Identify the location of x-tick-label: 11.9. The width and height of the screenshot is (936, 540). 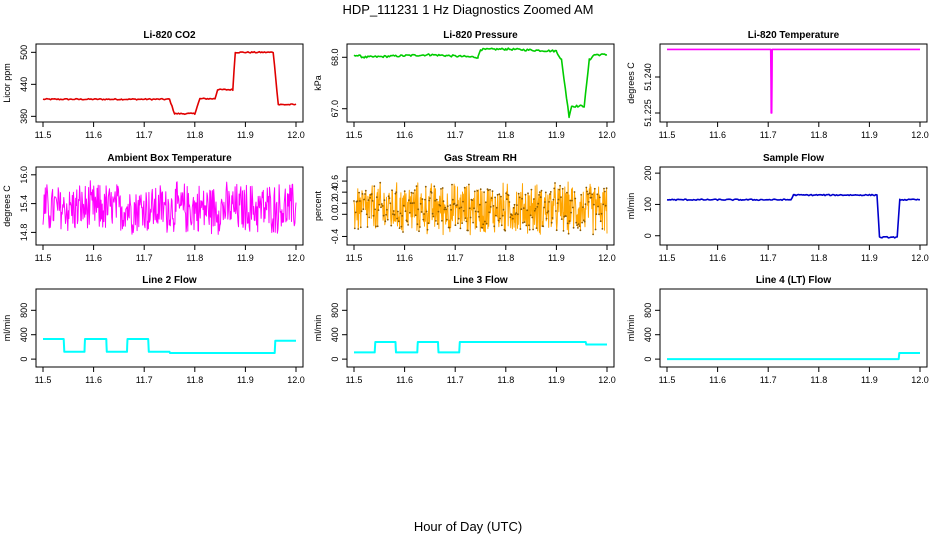
(245, 135).